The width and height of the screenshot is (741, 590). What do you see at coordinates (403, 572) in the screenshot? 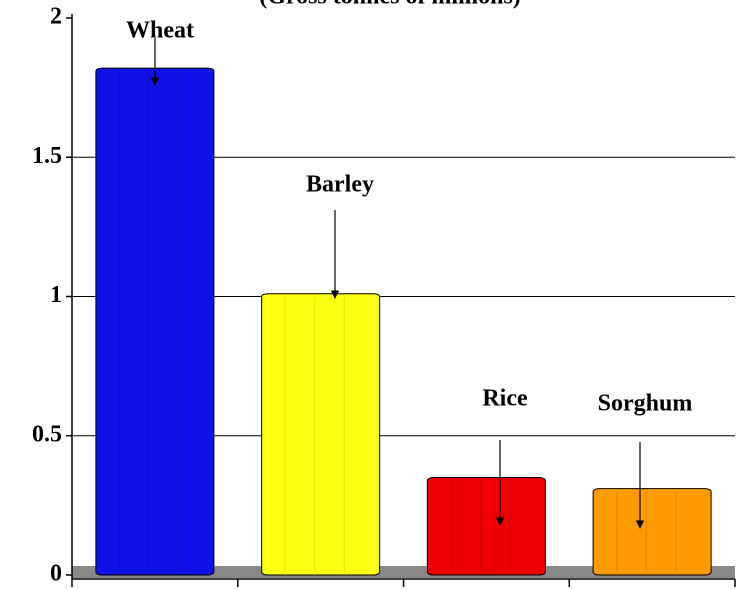
I see `floor` at bounding box center [403, 572].